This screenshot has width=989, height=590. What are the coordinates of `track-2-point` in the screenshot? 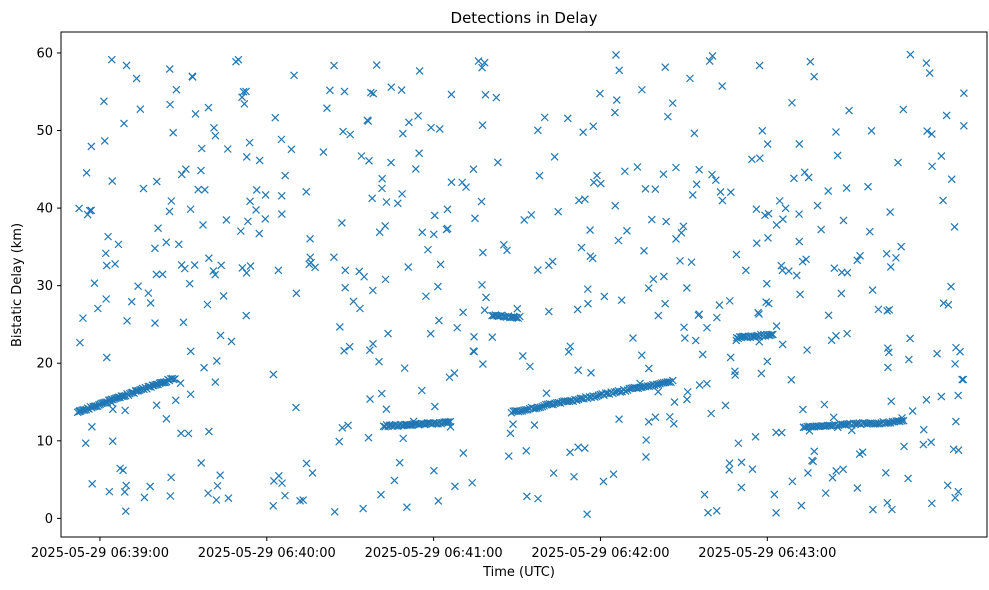 It's located at (447, 422).